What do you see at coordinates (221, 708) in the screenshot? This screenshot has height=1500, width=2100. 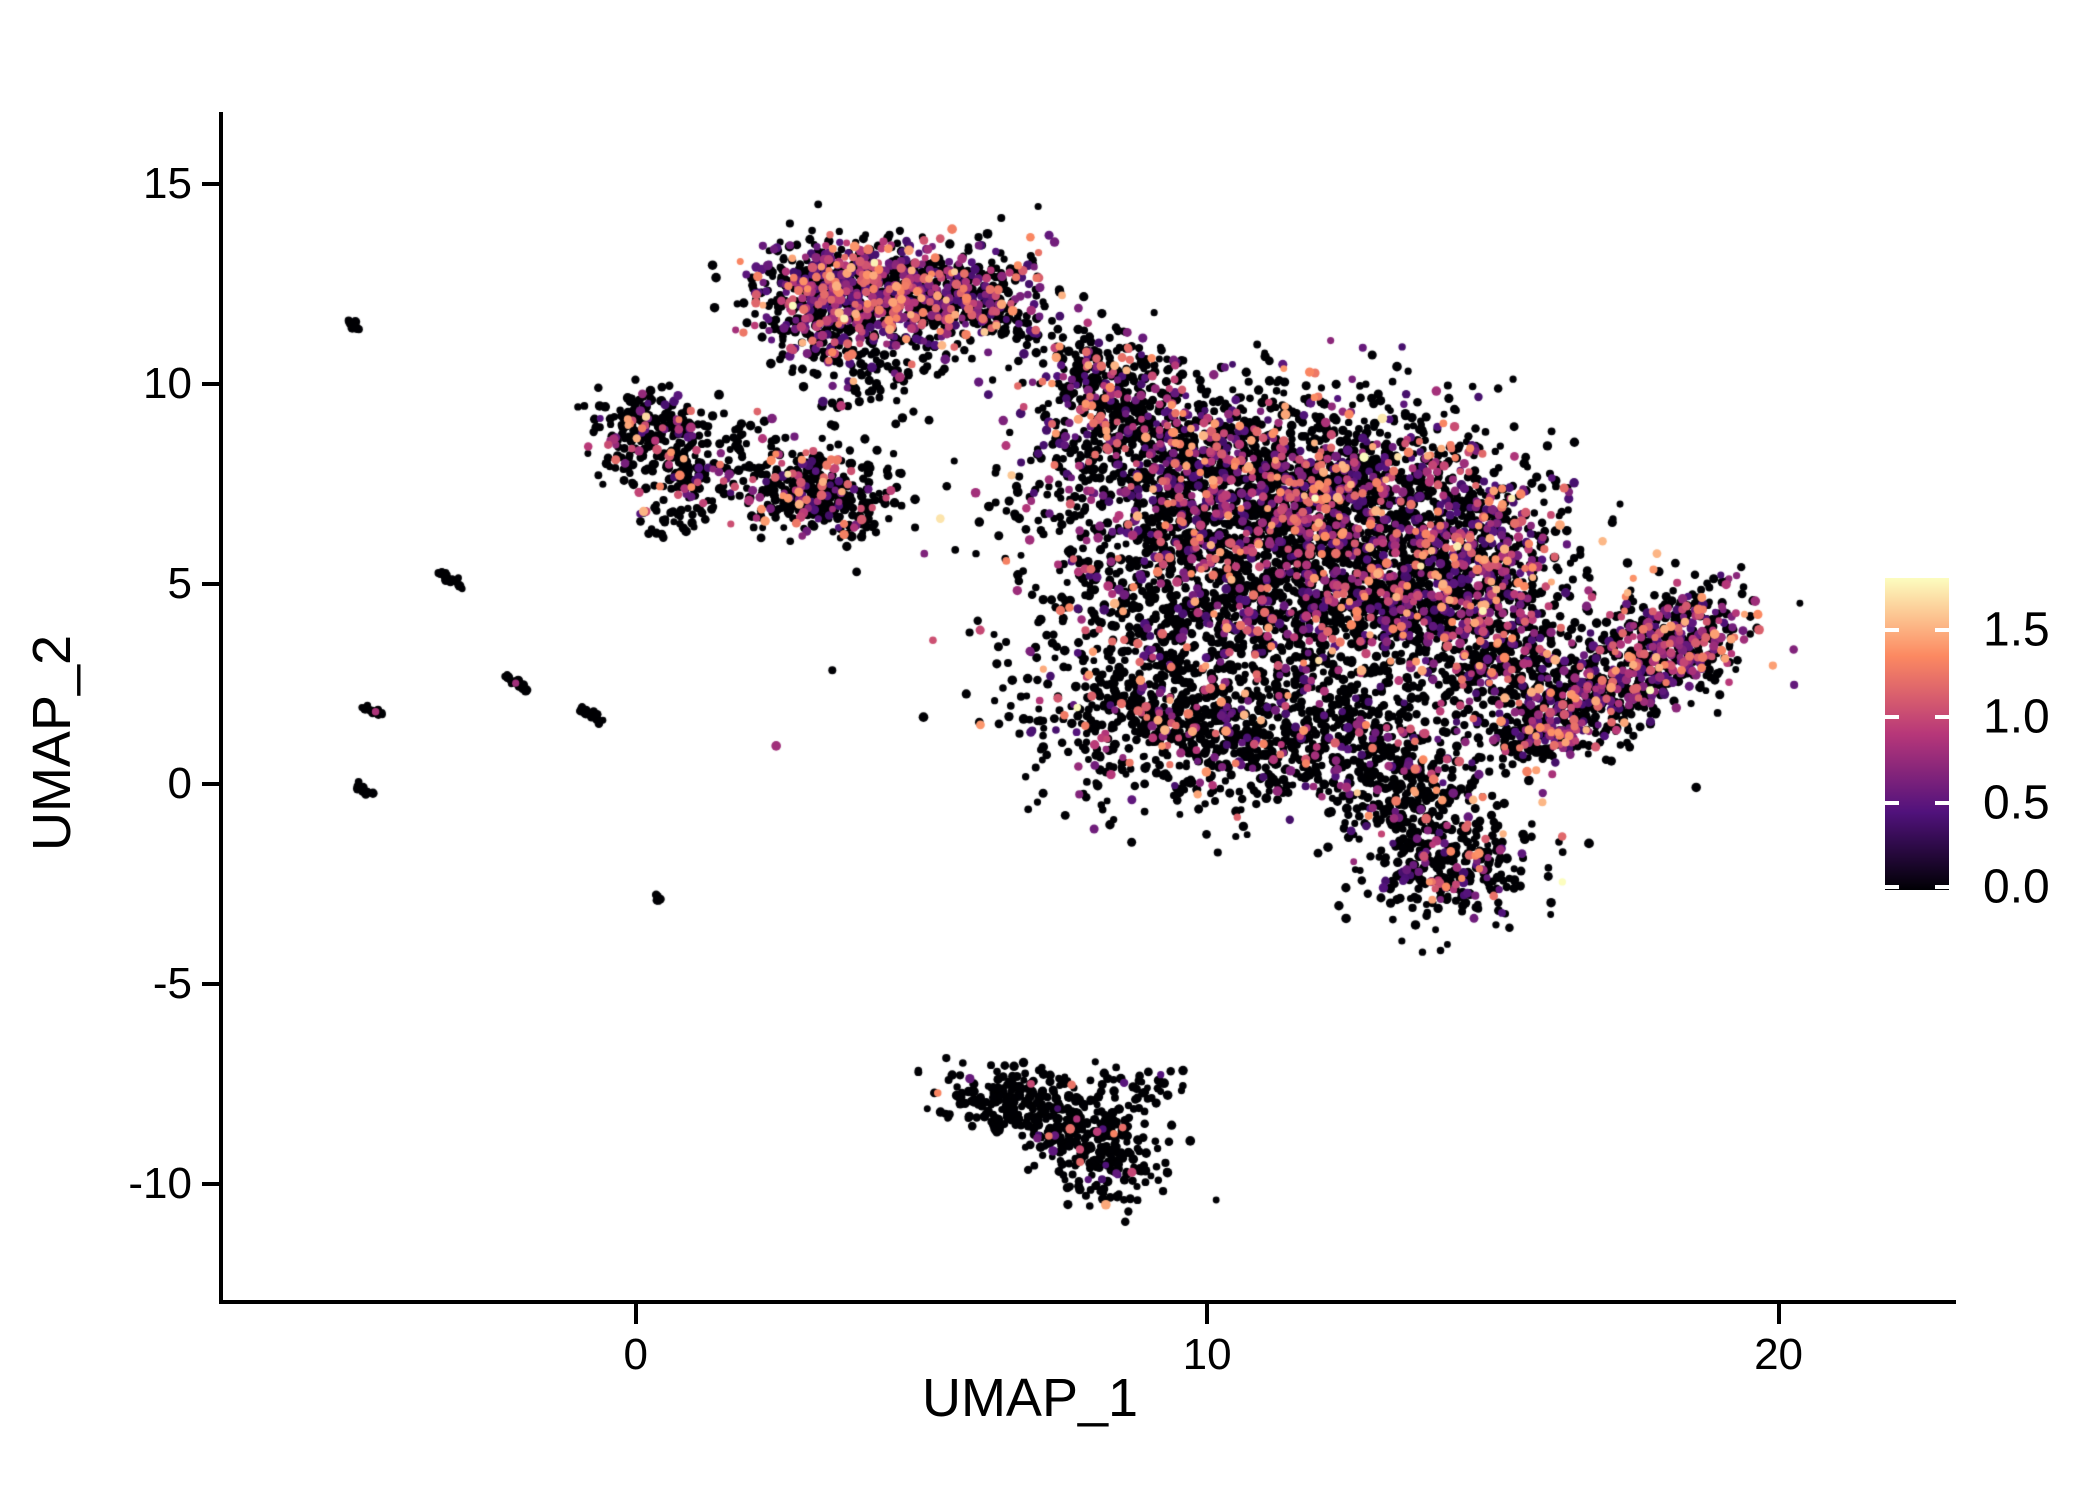 I see `y-axis-line` at bounding box center [221, 708].